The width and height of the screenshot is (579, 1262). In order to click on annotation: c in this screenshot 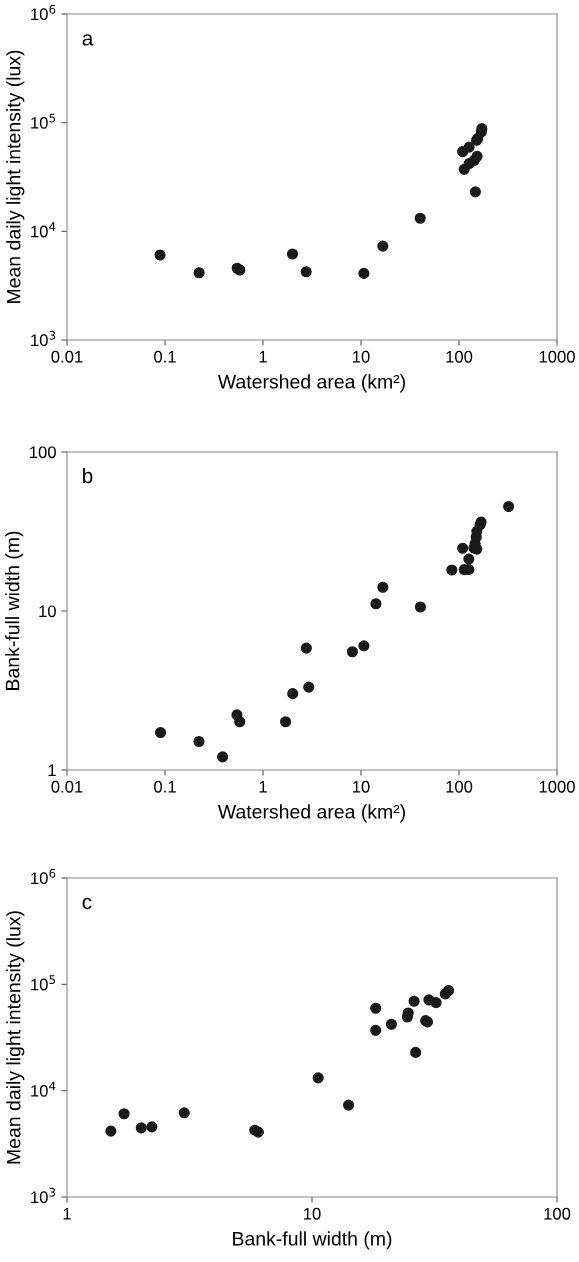, I will do `click(87, 903)`.